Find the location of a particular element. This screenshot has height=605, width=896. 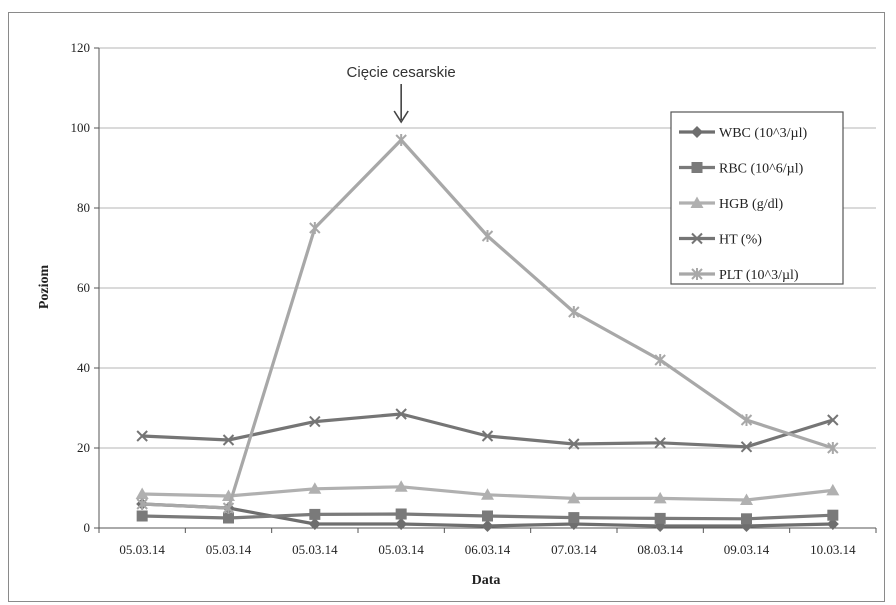

x-tick-label-7: 09.03.14 is located at coordinates (747, 549).